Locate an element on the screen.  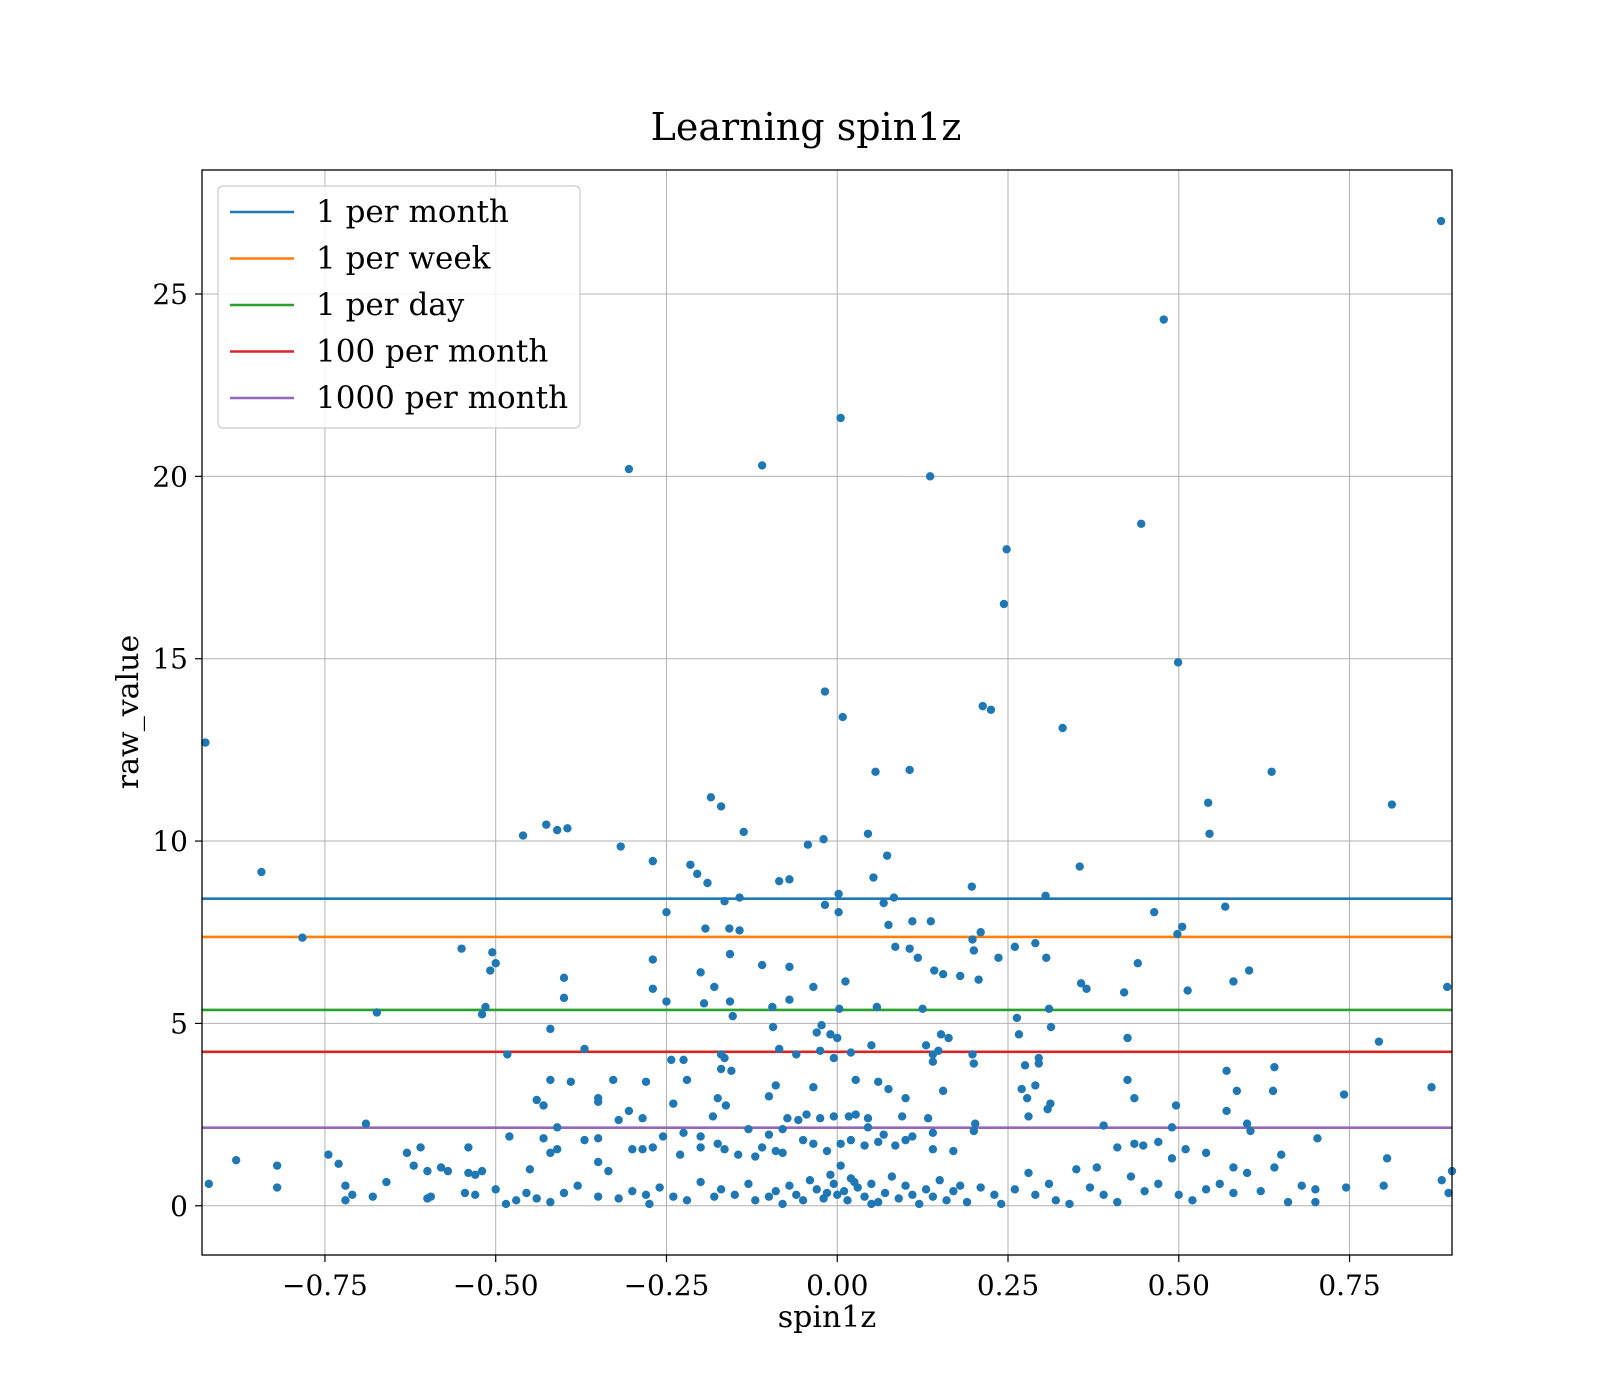
y-tick-label: 15 is located at coordinates (170, 659).